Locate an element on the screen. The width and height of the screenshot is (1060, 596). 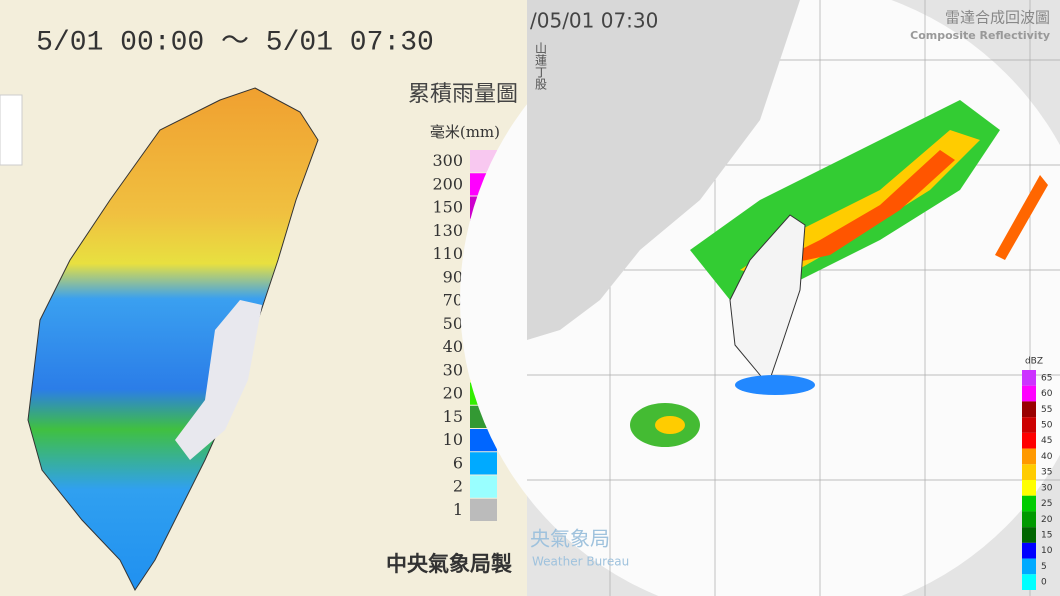
radar-time: /05/01 07:30 is located at coordinates (594, 21).